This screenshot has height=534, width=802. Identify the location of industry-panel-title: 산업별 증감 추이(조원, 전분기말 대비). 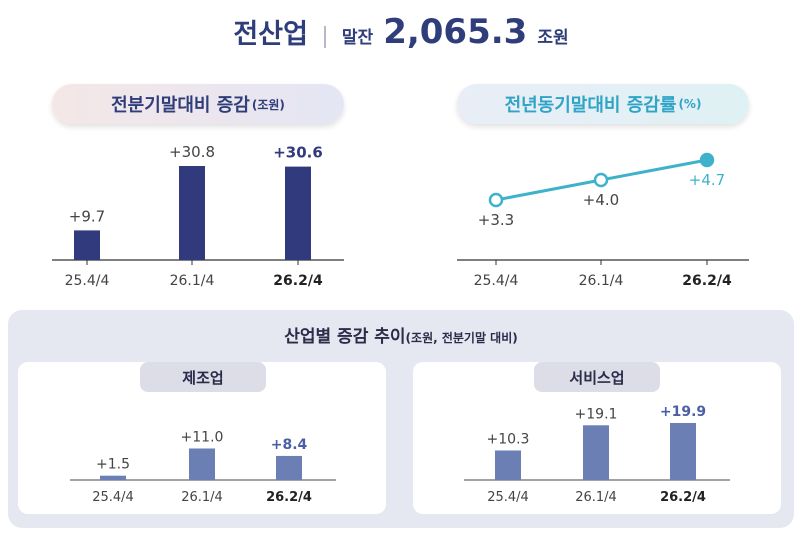
(401, 334).